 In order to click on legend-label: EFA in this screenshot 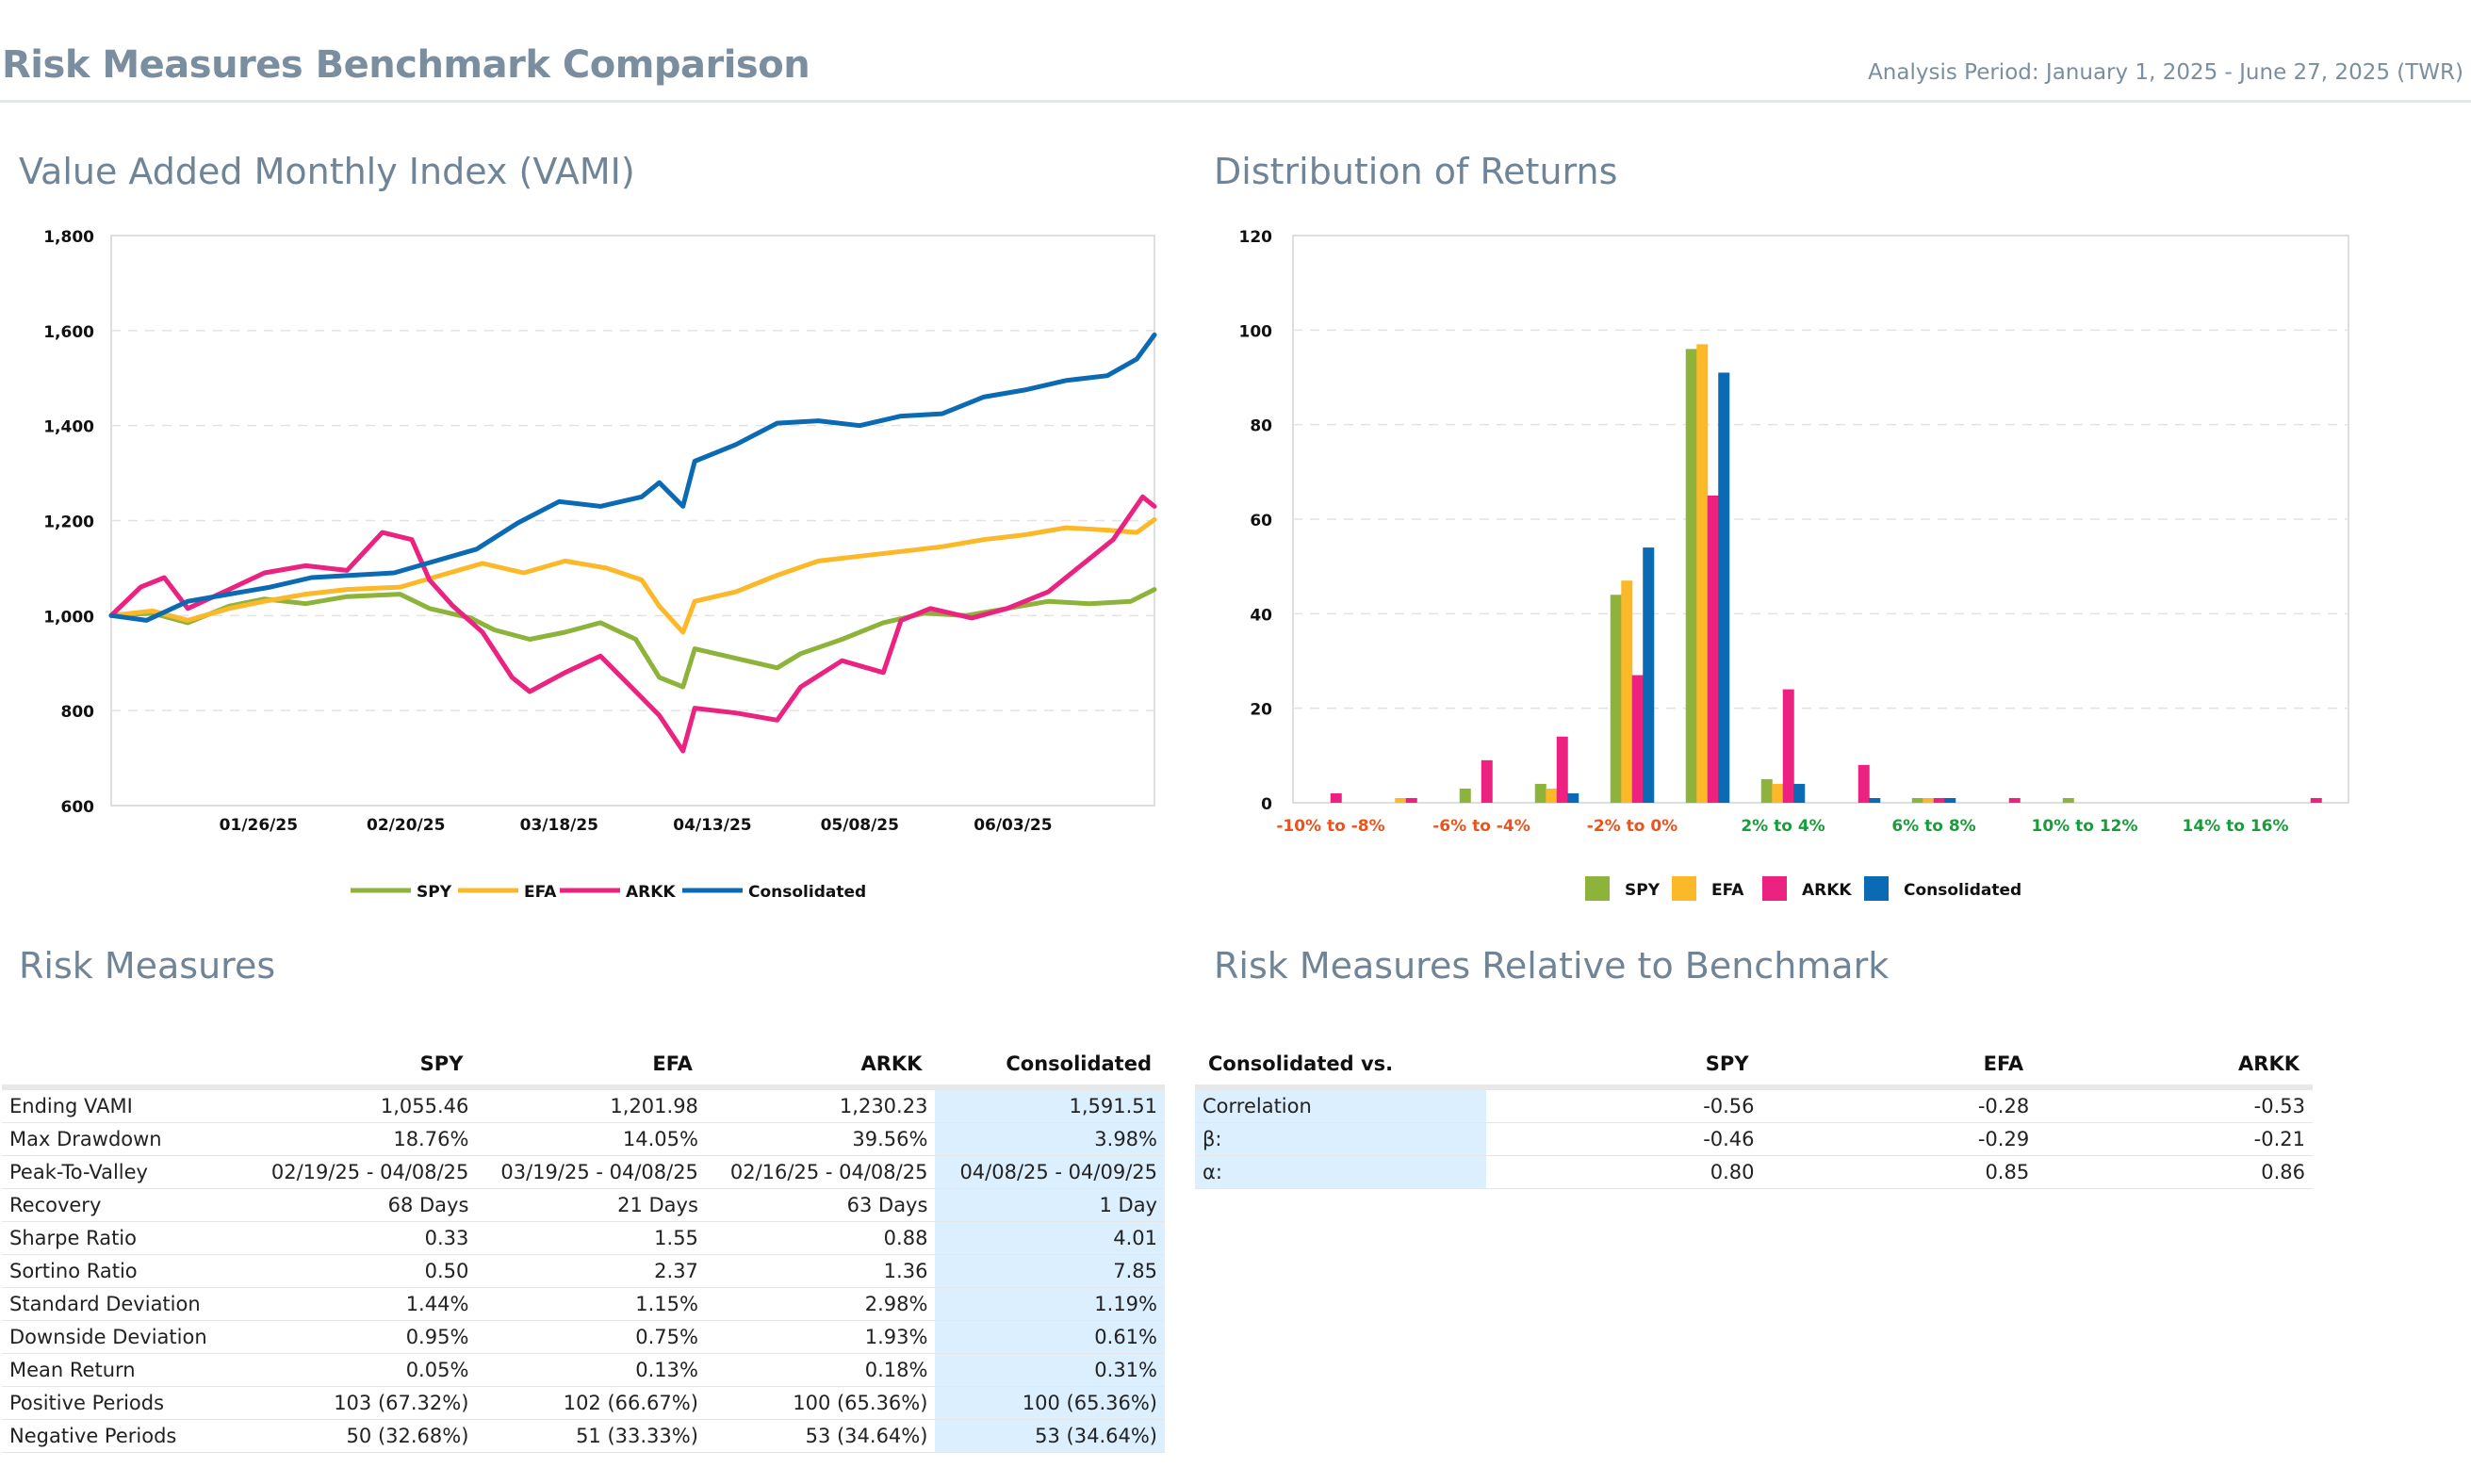, I will do `click(1727, 890)`.